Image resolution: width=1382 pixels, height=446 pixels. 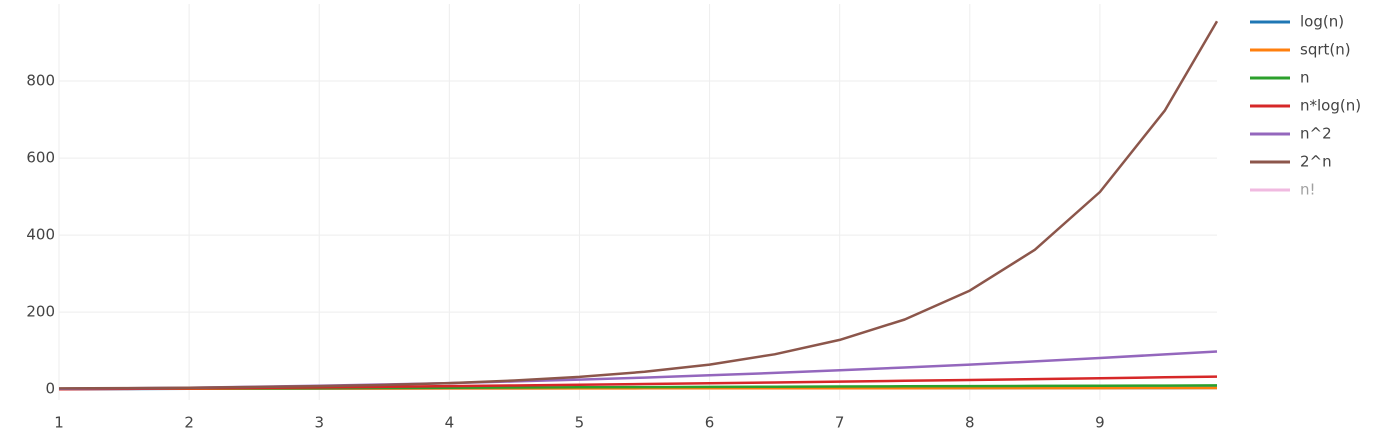 I want to click on legend-item: log(n), so click(x=1297, y=22).